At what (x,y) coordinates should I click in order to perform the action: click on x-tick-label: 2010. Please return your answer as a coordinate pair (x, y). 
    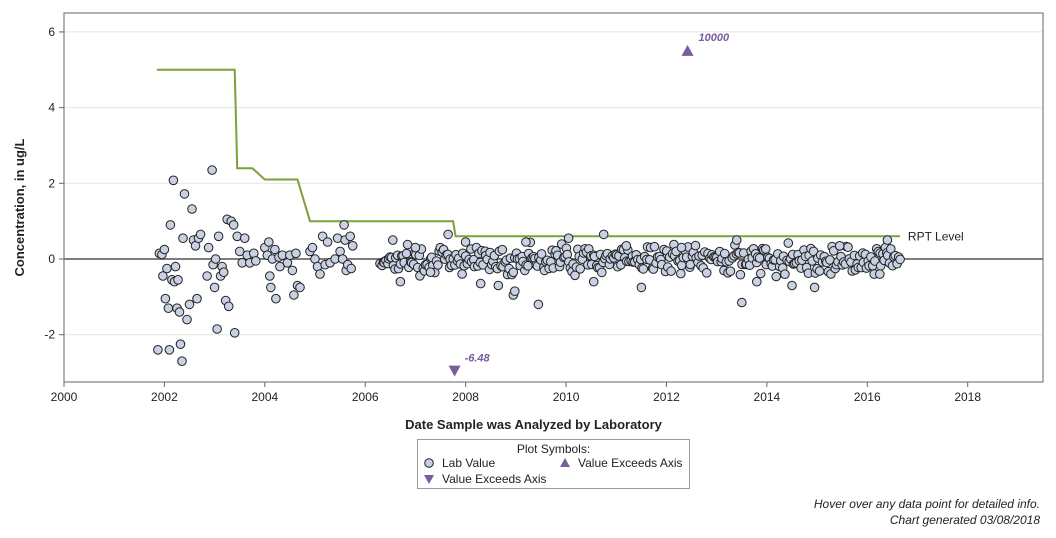
    Looking at the image, I should click on (566, 397).